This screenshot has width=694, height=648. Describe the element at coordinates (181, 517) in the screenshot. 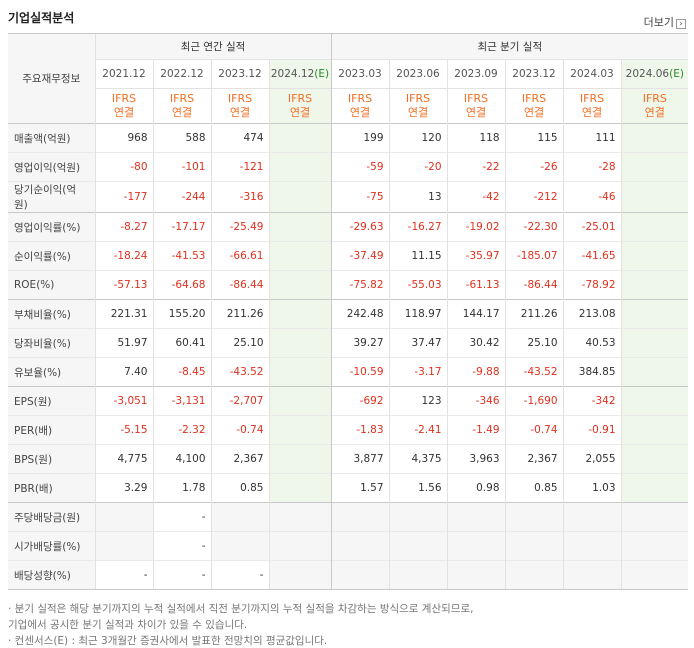

I see `table-cell: -` at that location.